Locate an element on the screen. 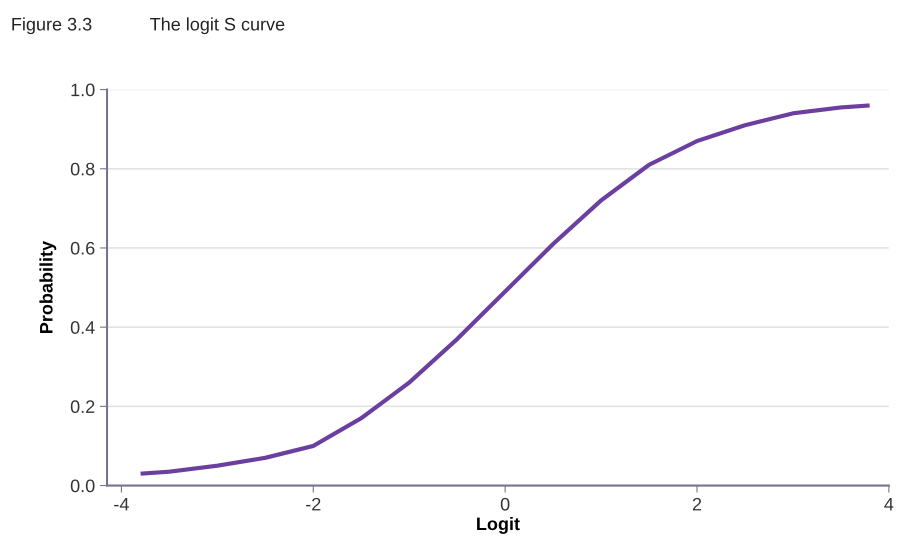 This screenshot has height=553, width=907. x-tick-label: -2 is located at coordinates (313, 504).